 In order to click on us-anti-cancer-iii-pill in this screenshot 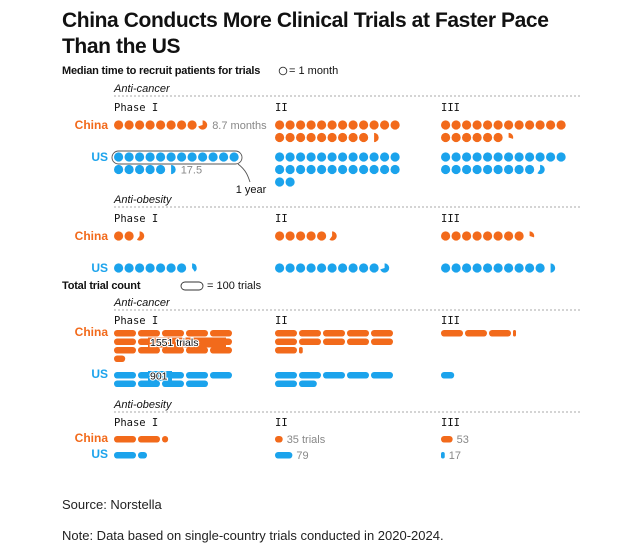, I will do `click(448, 375)`.